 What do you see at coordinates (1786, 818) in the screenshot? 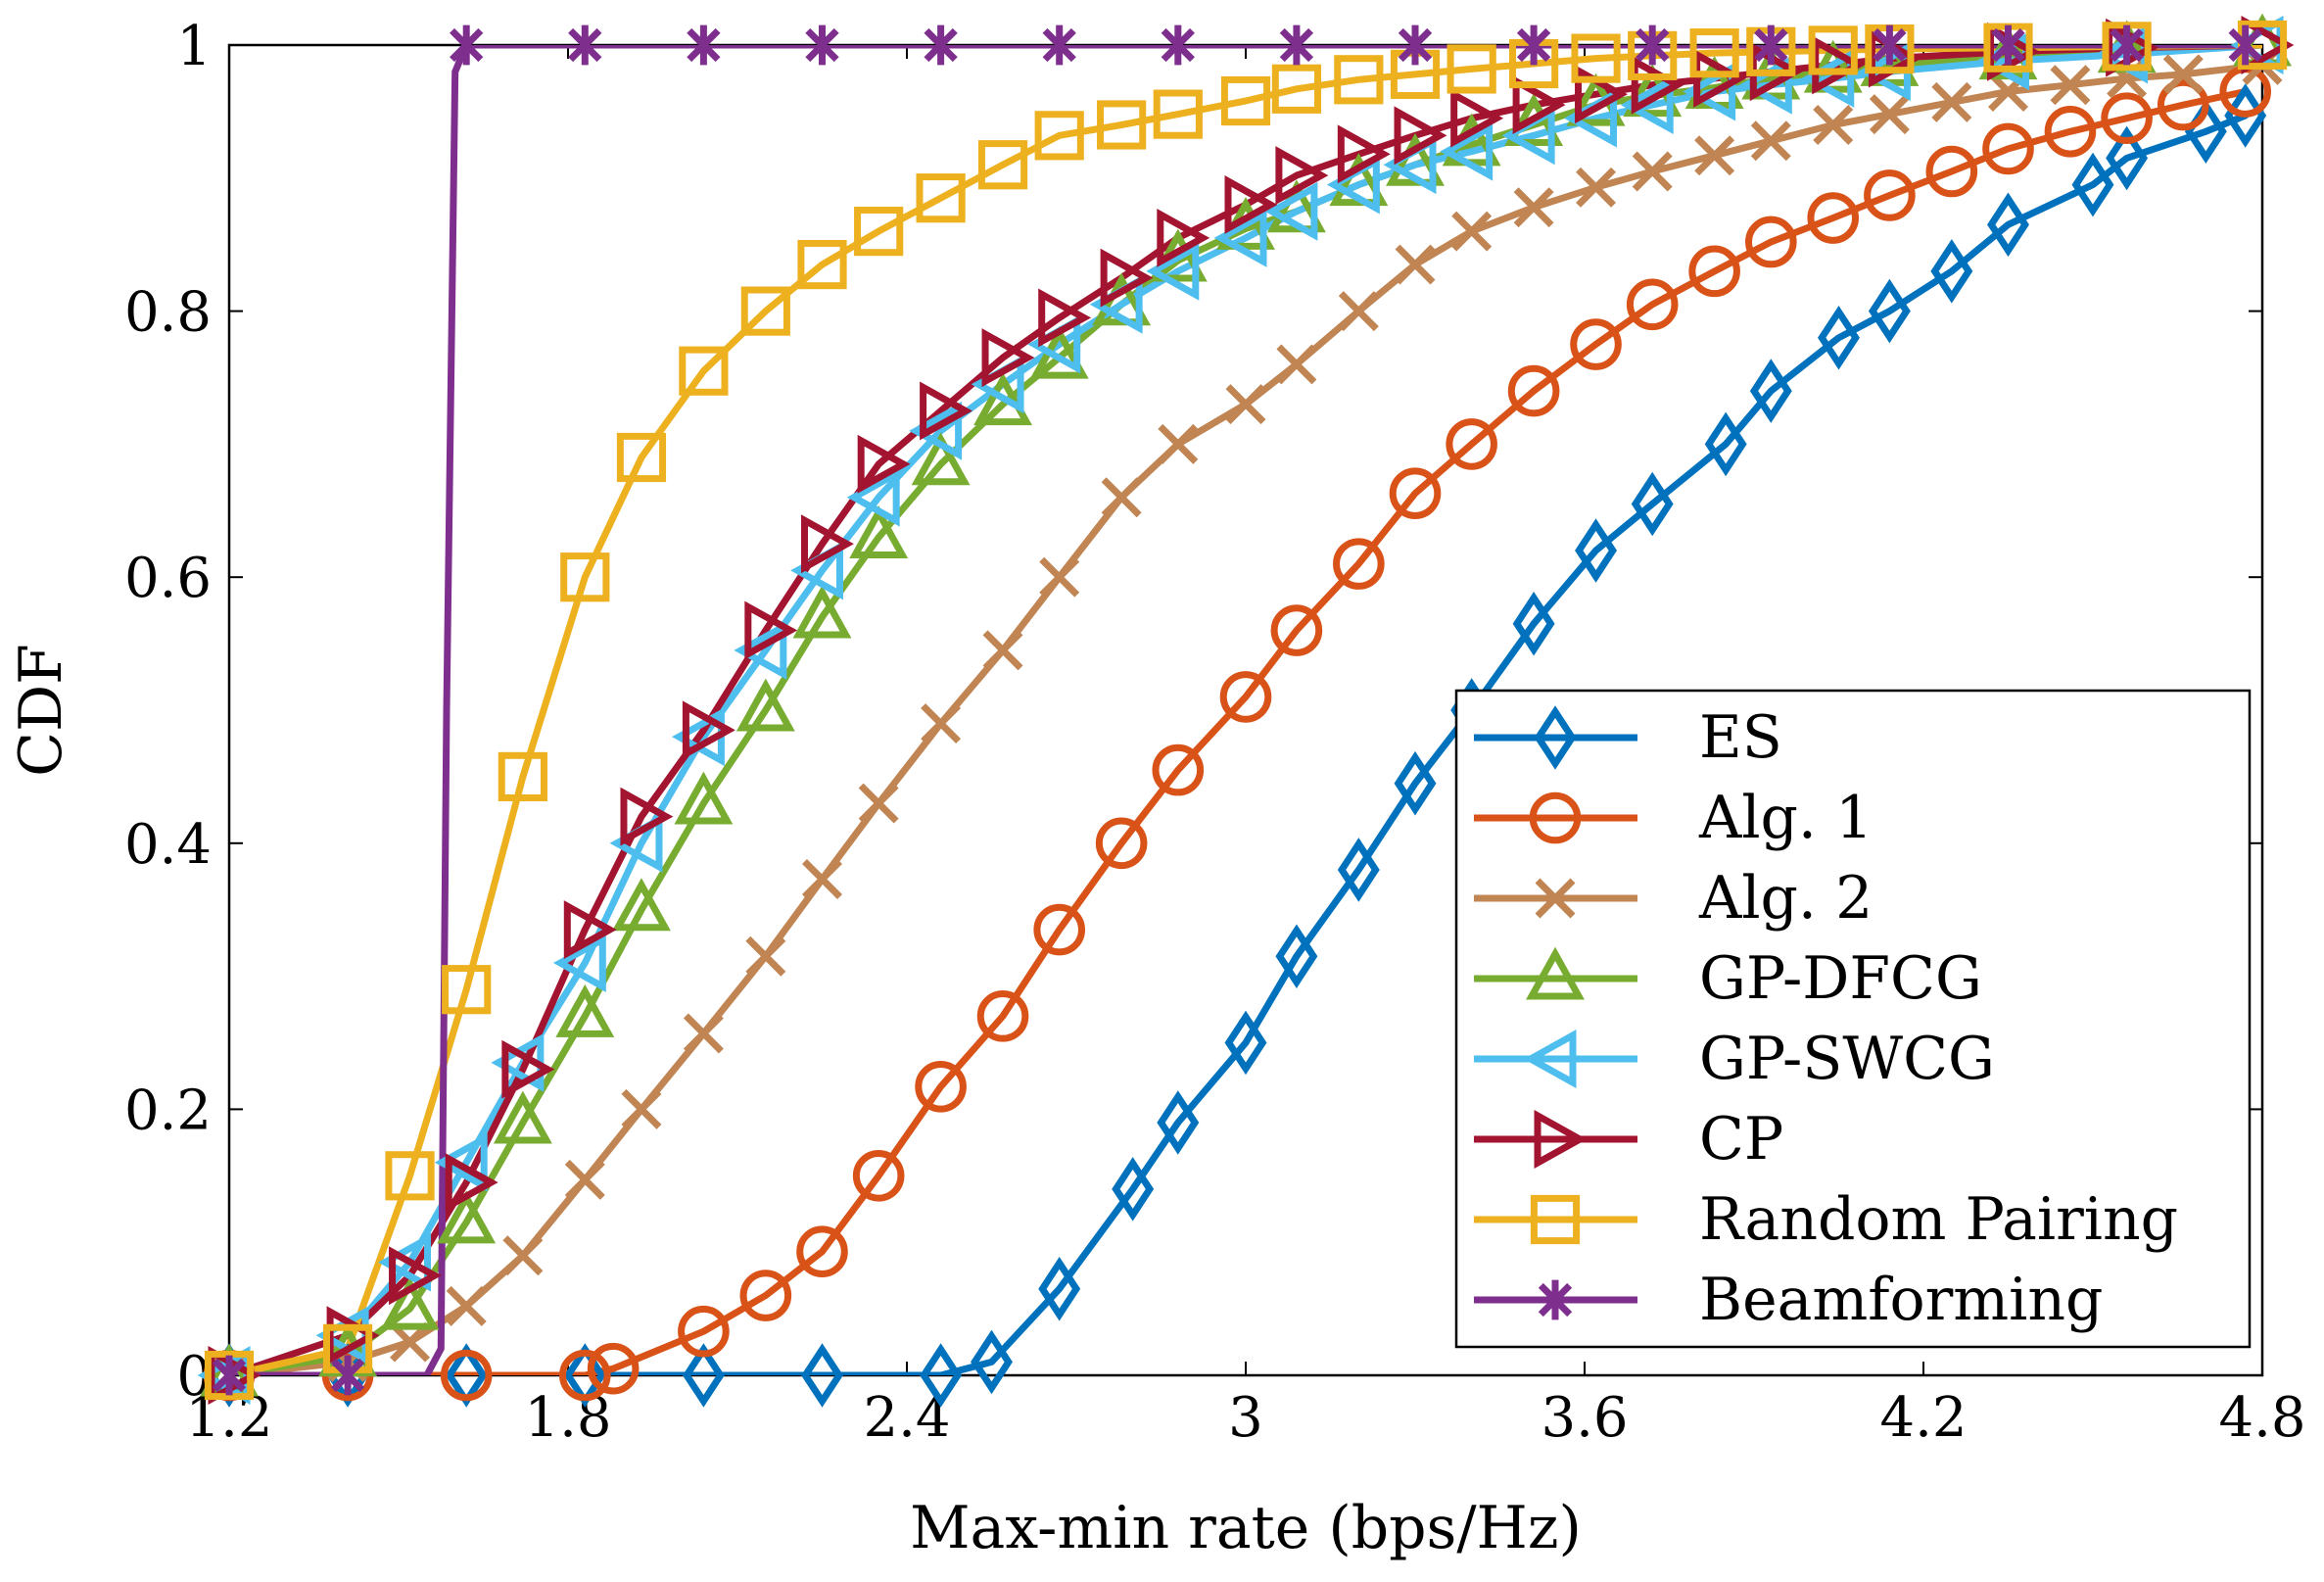
I see `legend-label: Alg. 1` at bounding box center [1786, 818].